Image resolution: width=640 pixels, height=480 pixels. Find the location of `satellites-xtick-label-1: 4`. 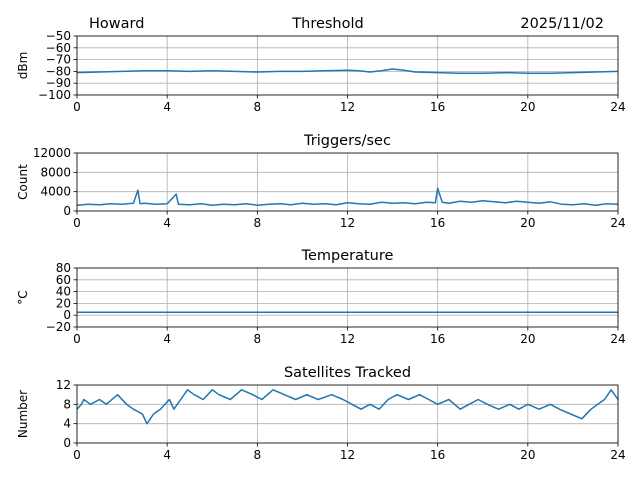

satellites-xtick-label-1: 4 is located at coordinates (167, 455).